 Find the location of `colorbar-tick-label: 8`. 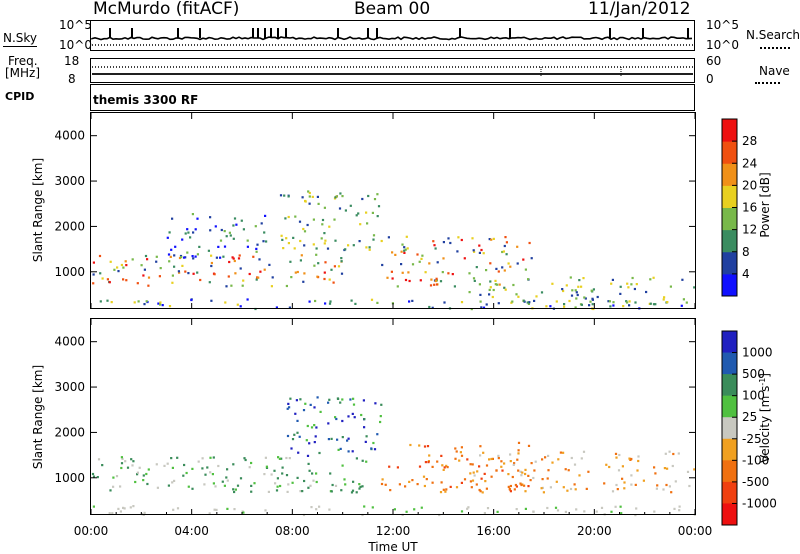

colorbar-tick-label: 8 is located at coordinates (746, 252).